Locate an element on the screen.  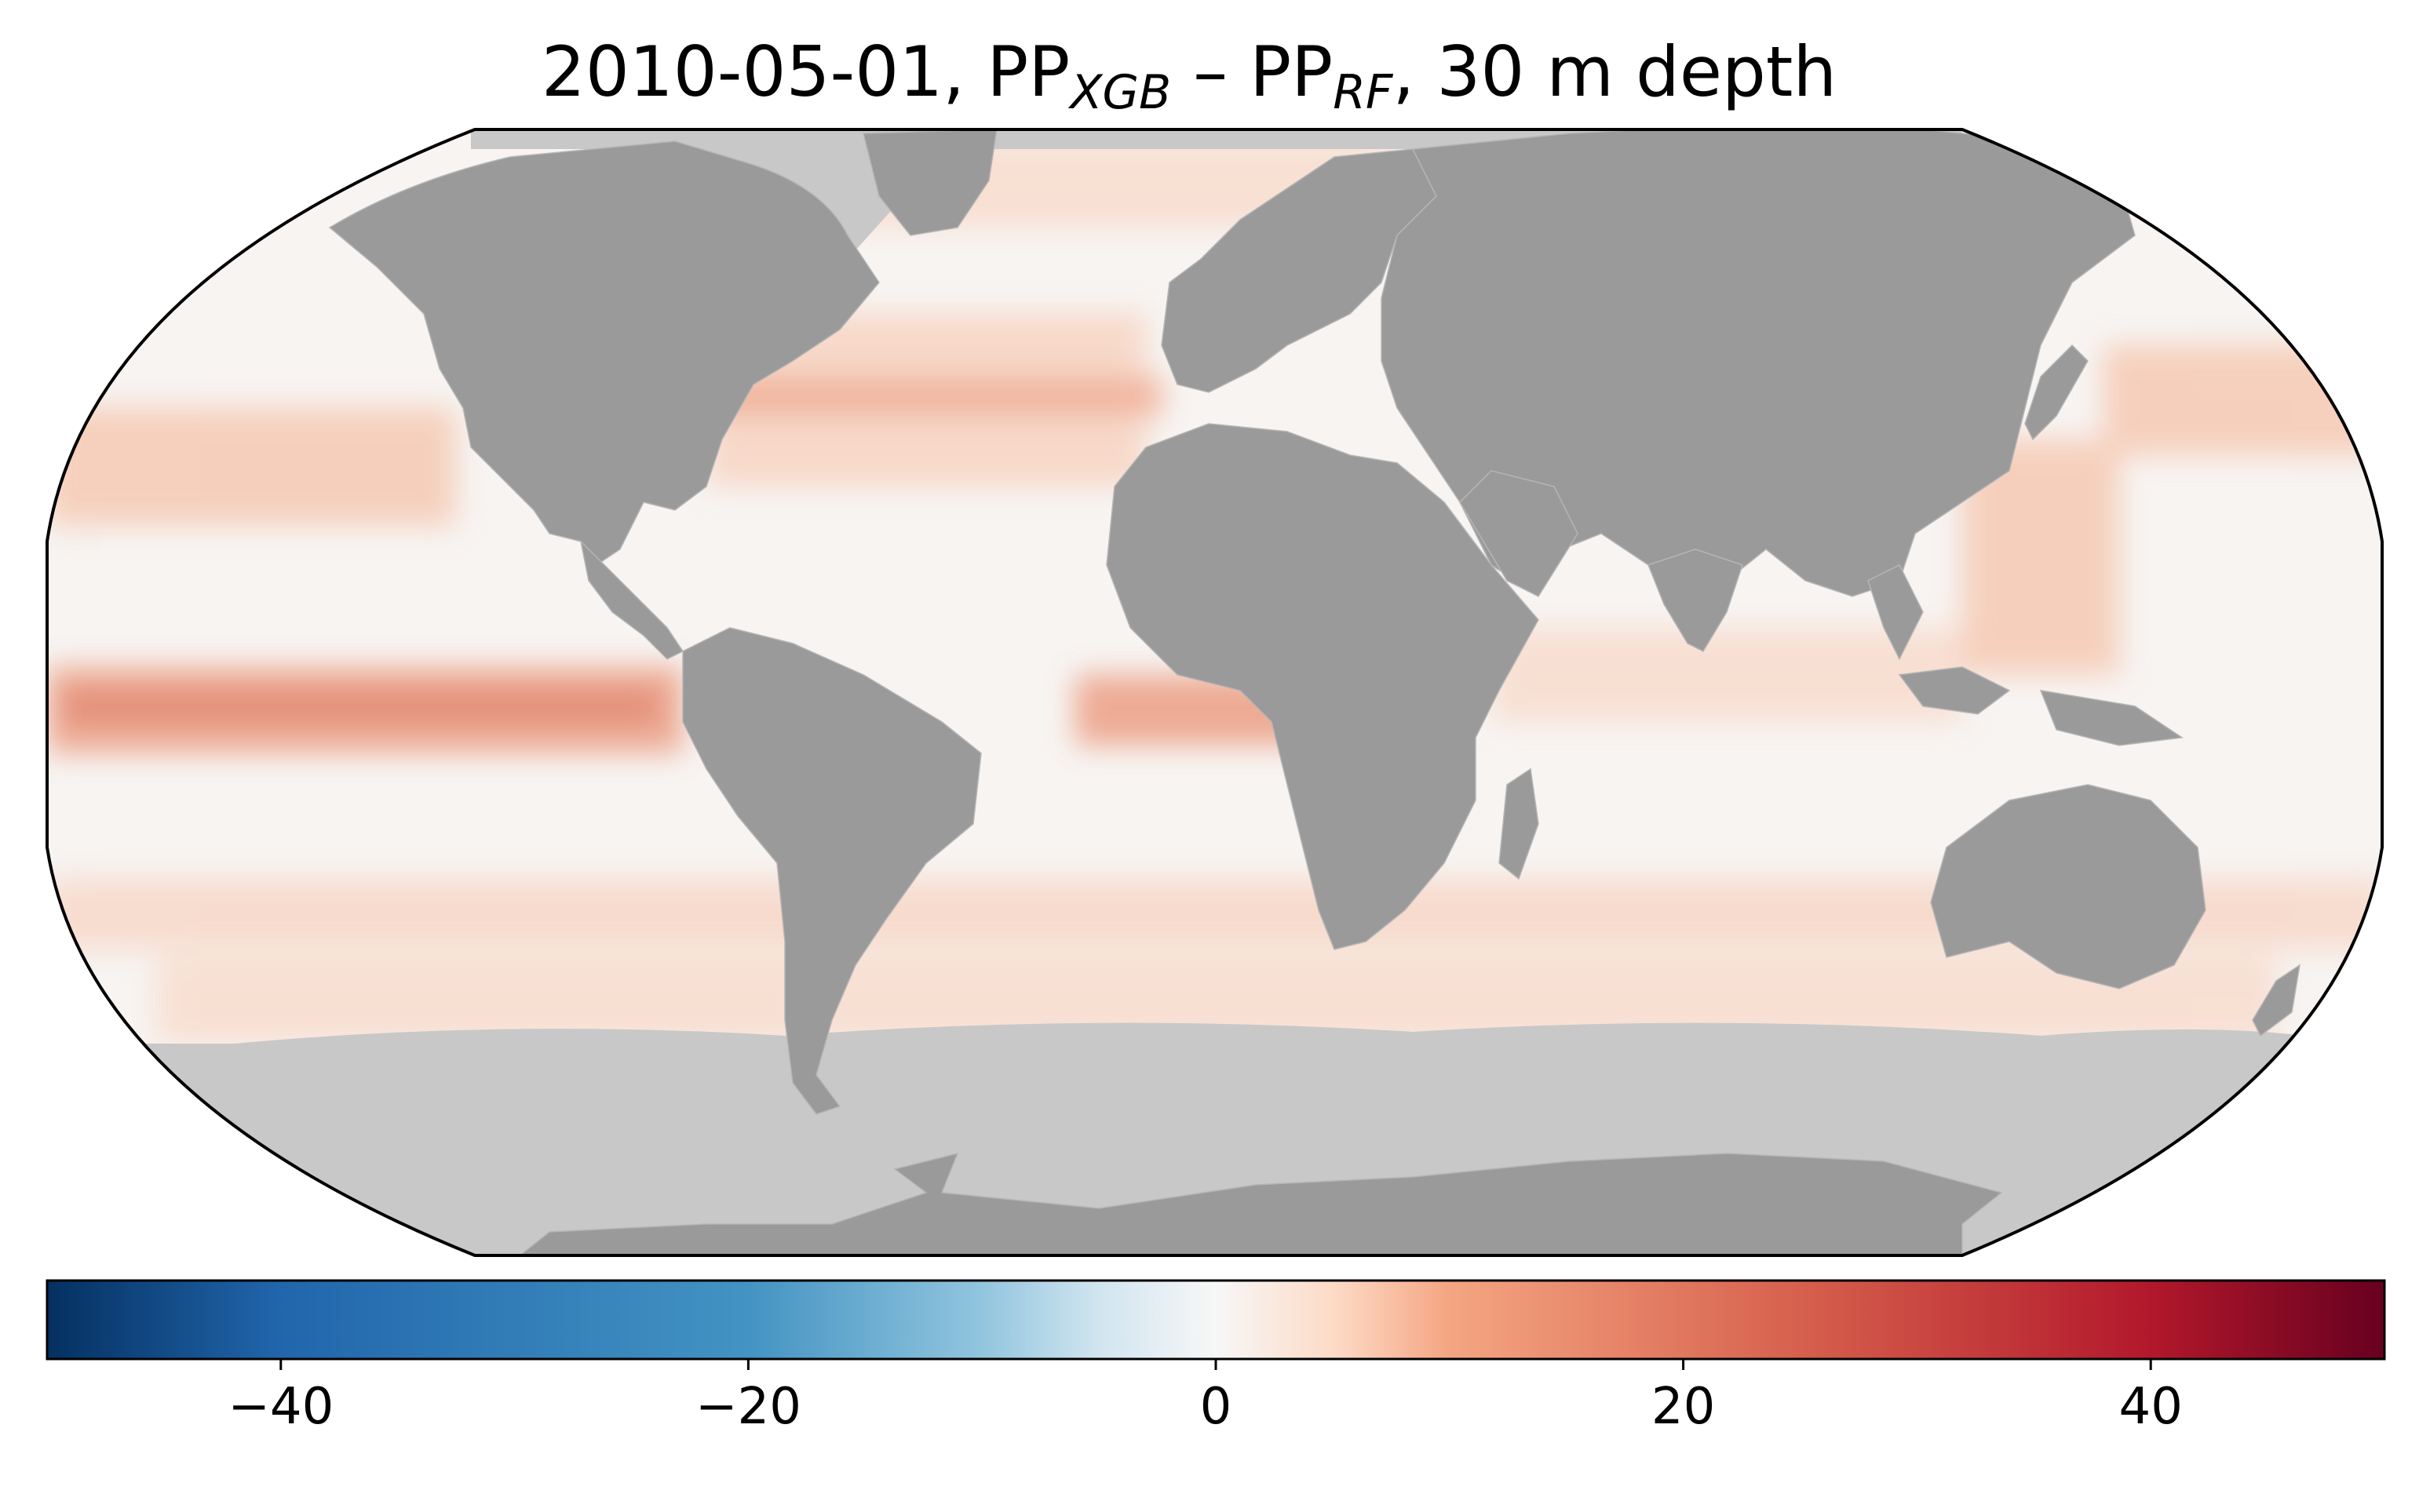
land-japan is located at coordinates (2056, 393).